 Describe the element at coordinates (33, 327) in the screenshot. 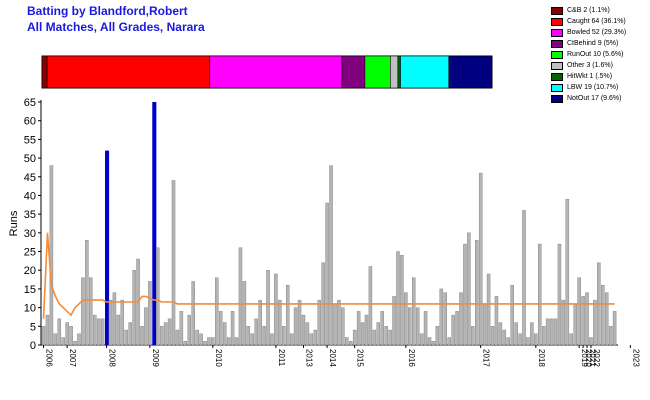

I see `y-tick-label: 5` at that location.